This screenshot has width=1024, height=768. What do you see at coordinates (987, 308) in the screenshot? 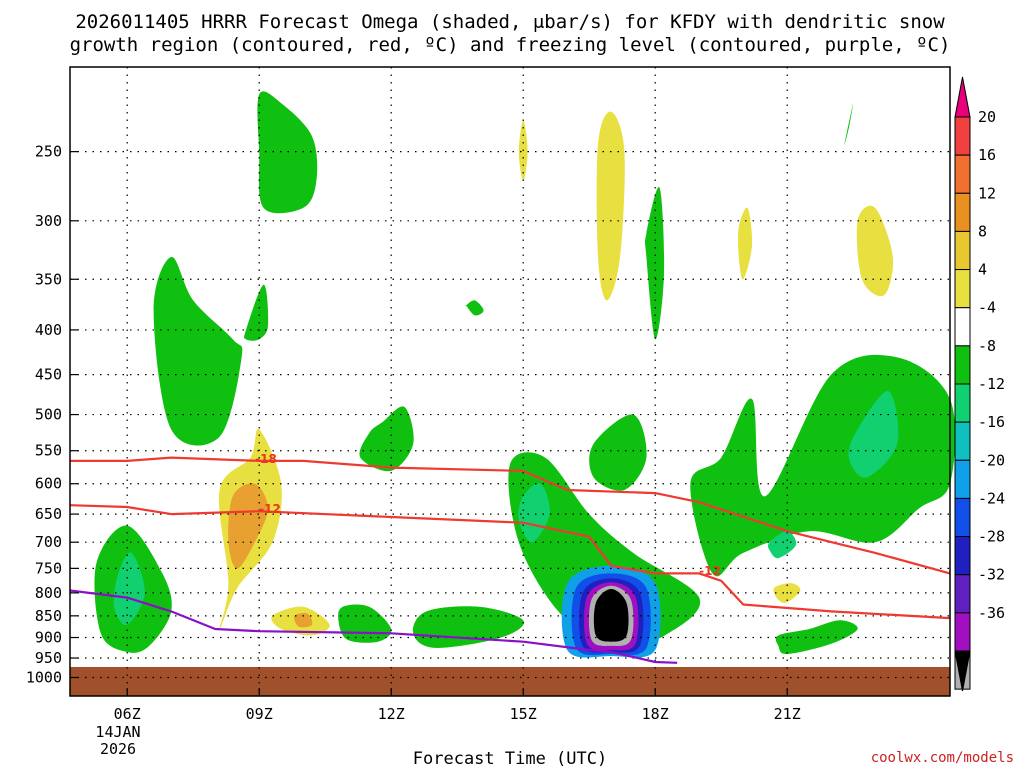
I see `colorbar-label-5: -4` at bounding box center [987, 308].